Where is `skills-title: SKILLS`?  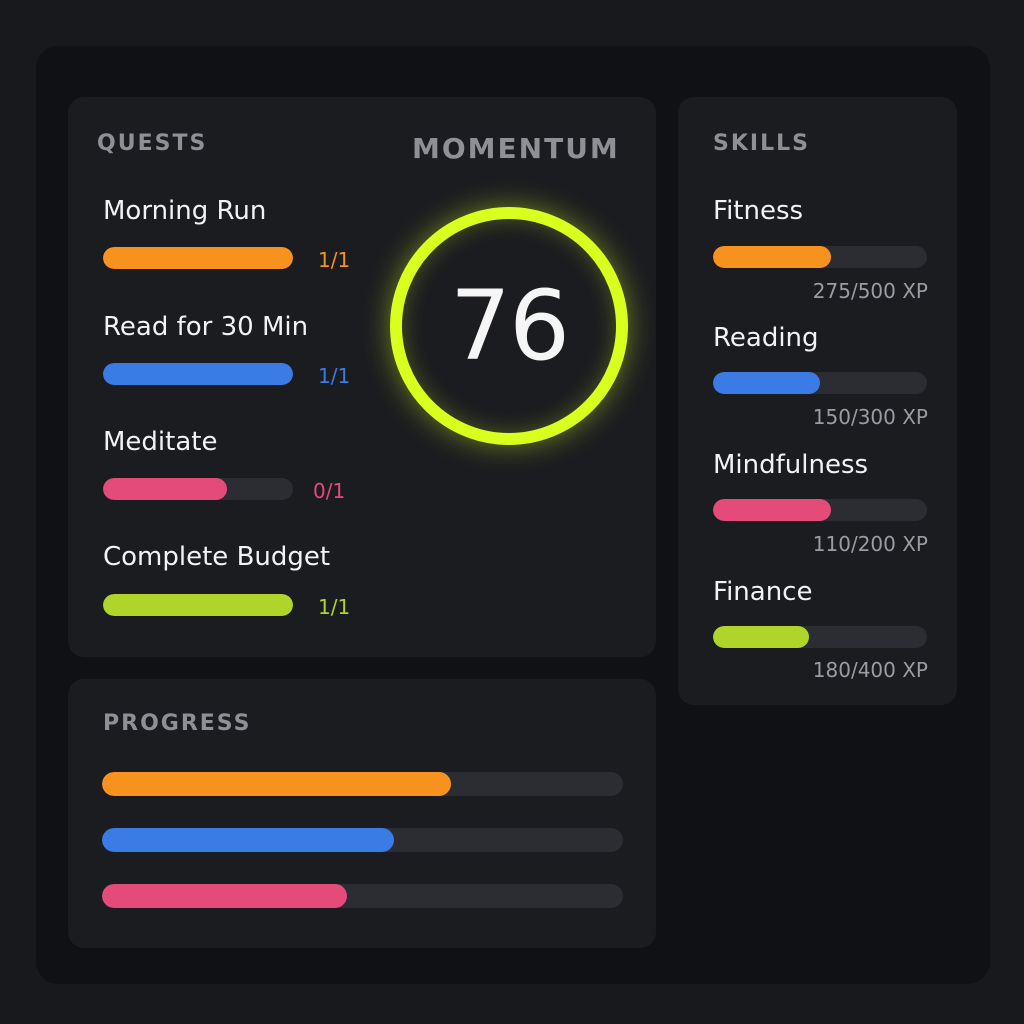 skills-title: SKILLS is located at coordinates (761, 143).